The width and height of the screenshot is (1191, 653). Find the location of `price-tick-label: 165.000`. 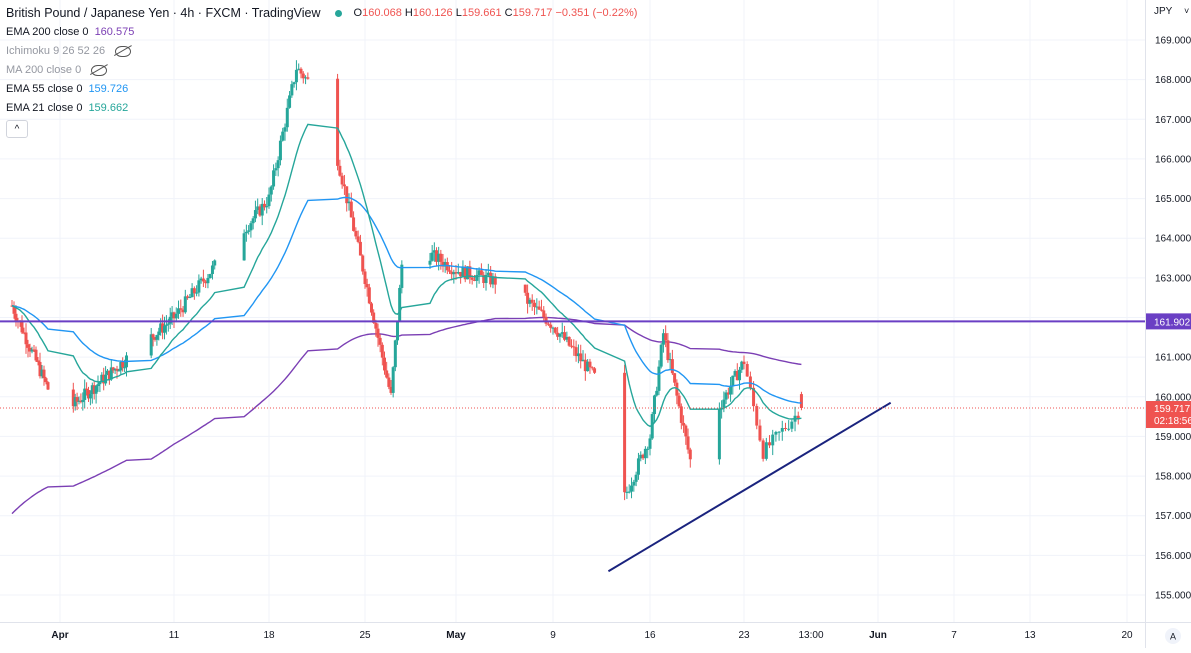

price-tick-label: 165.000 is located at coordinates (1173, 199).